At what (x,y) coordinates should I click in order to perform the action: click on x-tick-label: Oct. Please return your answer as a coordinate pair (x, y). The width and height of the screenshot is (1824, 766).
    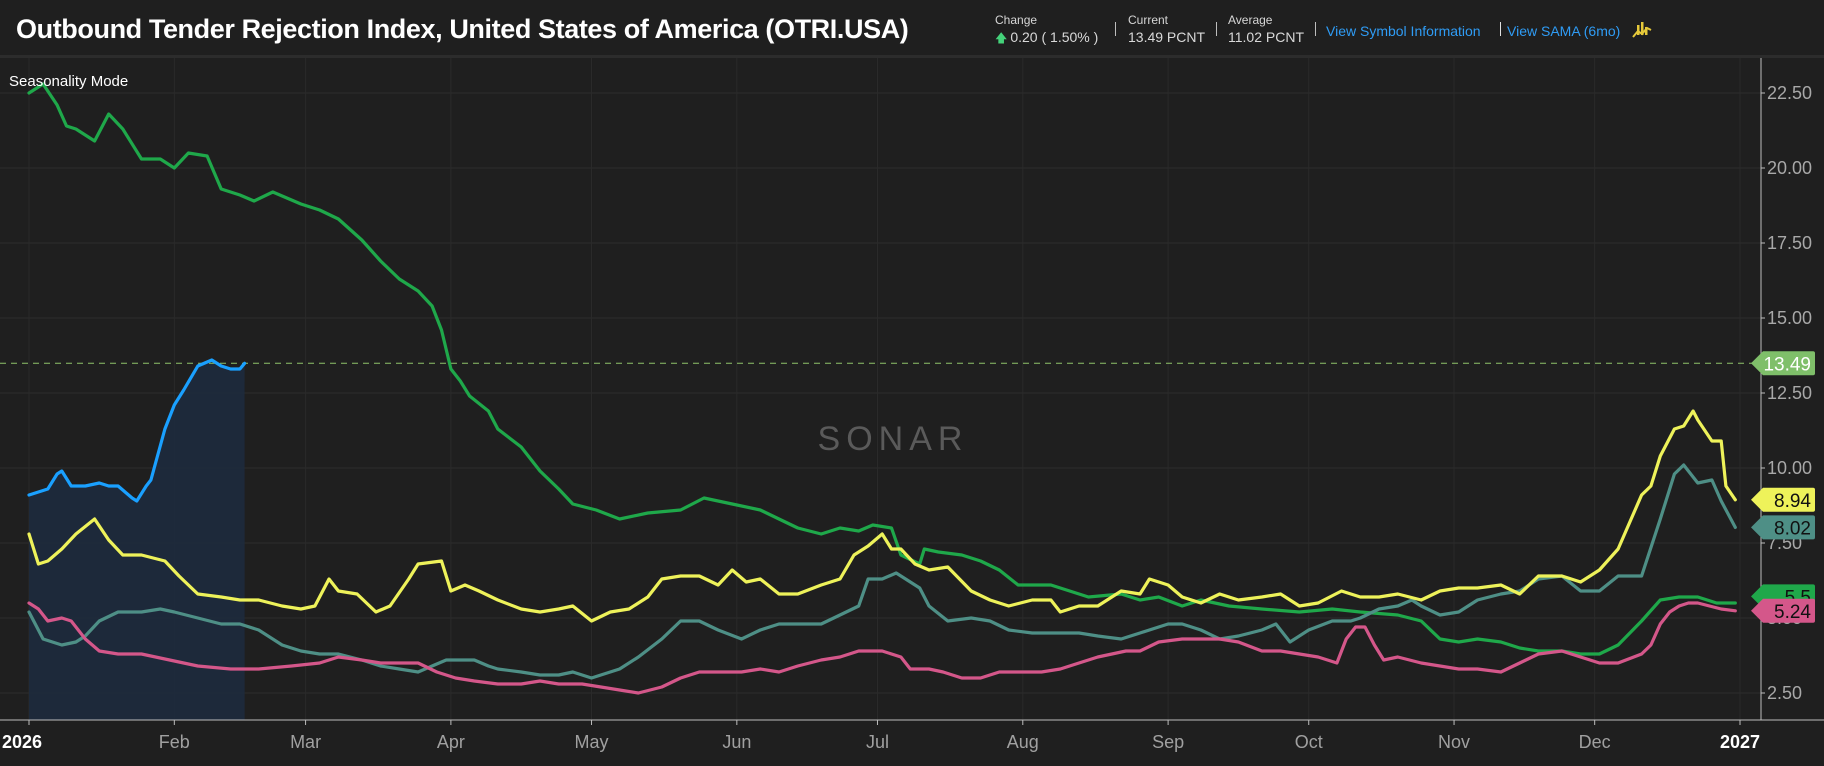
    Looking at the image, I should click on (1309, 742).